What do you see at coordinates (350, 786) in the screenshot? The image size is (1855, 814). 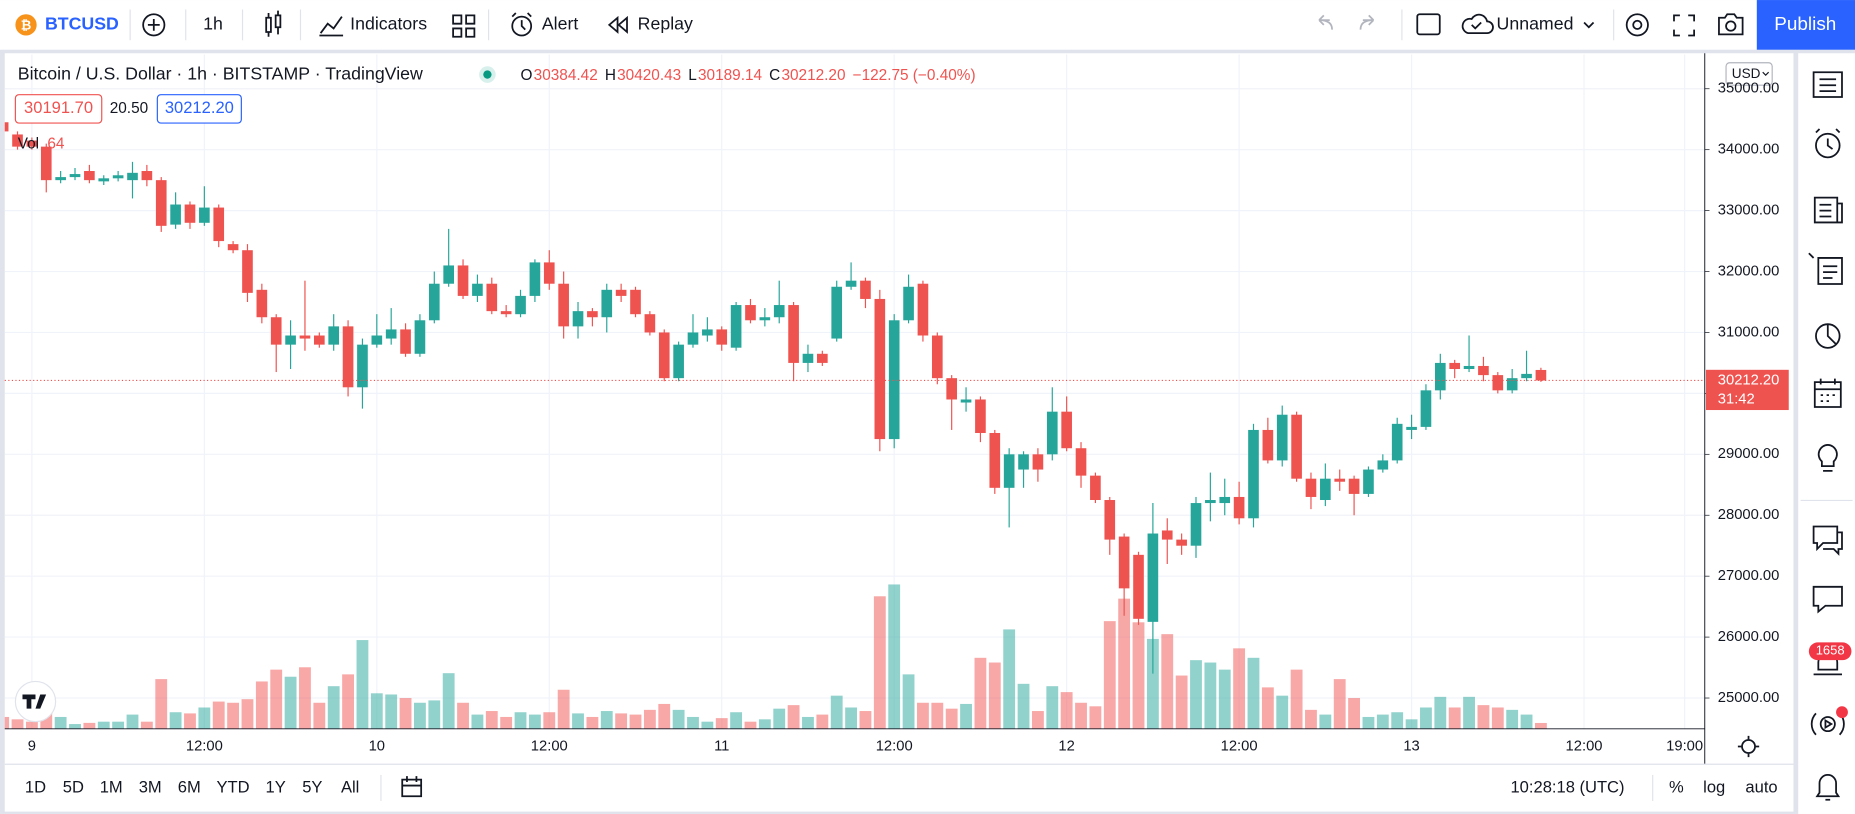 I see `range-button: All` at bounding box center [350, 786].